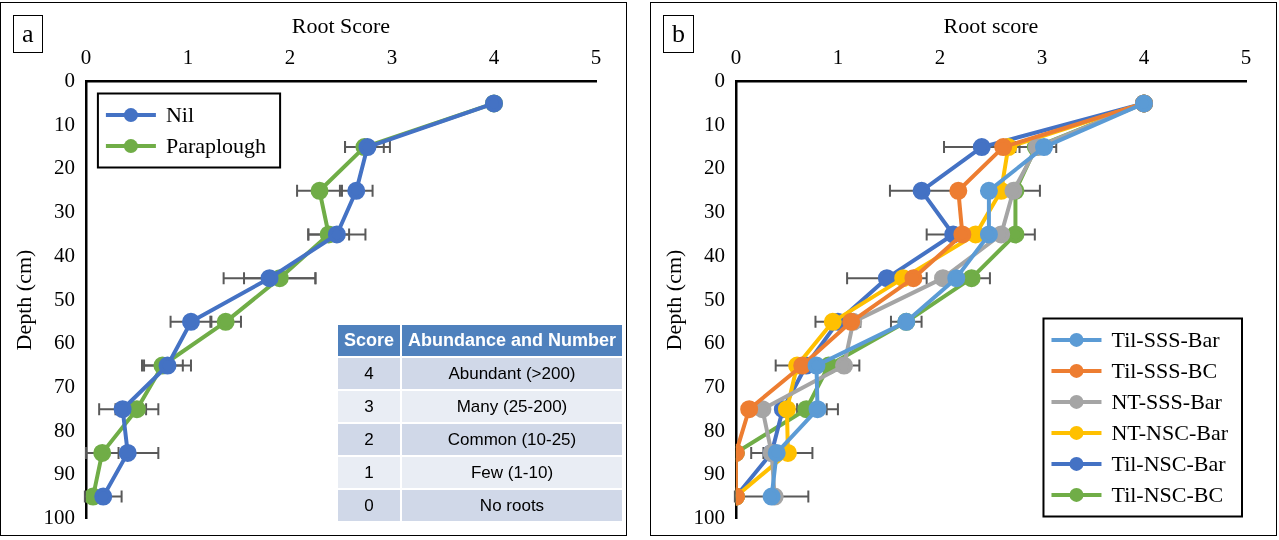 The image size is (1279, 540). Describe the element at coordinates (369, 440) in the screenshot. I see `annotation: 2` at that location.